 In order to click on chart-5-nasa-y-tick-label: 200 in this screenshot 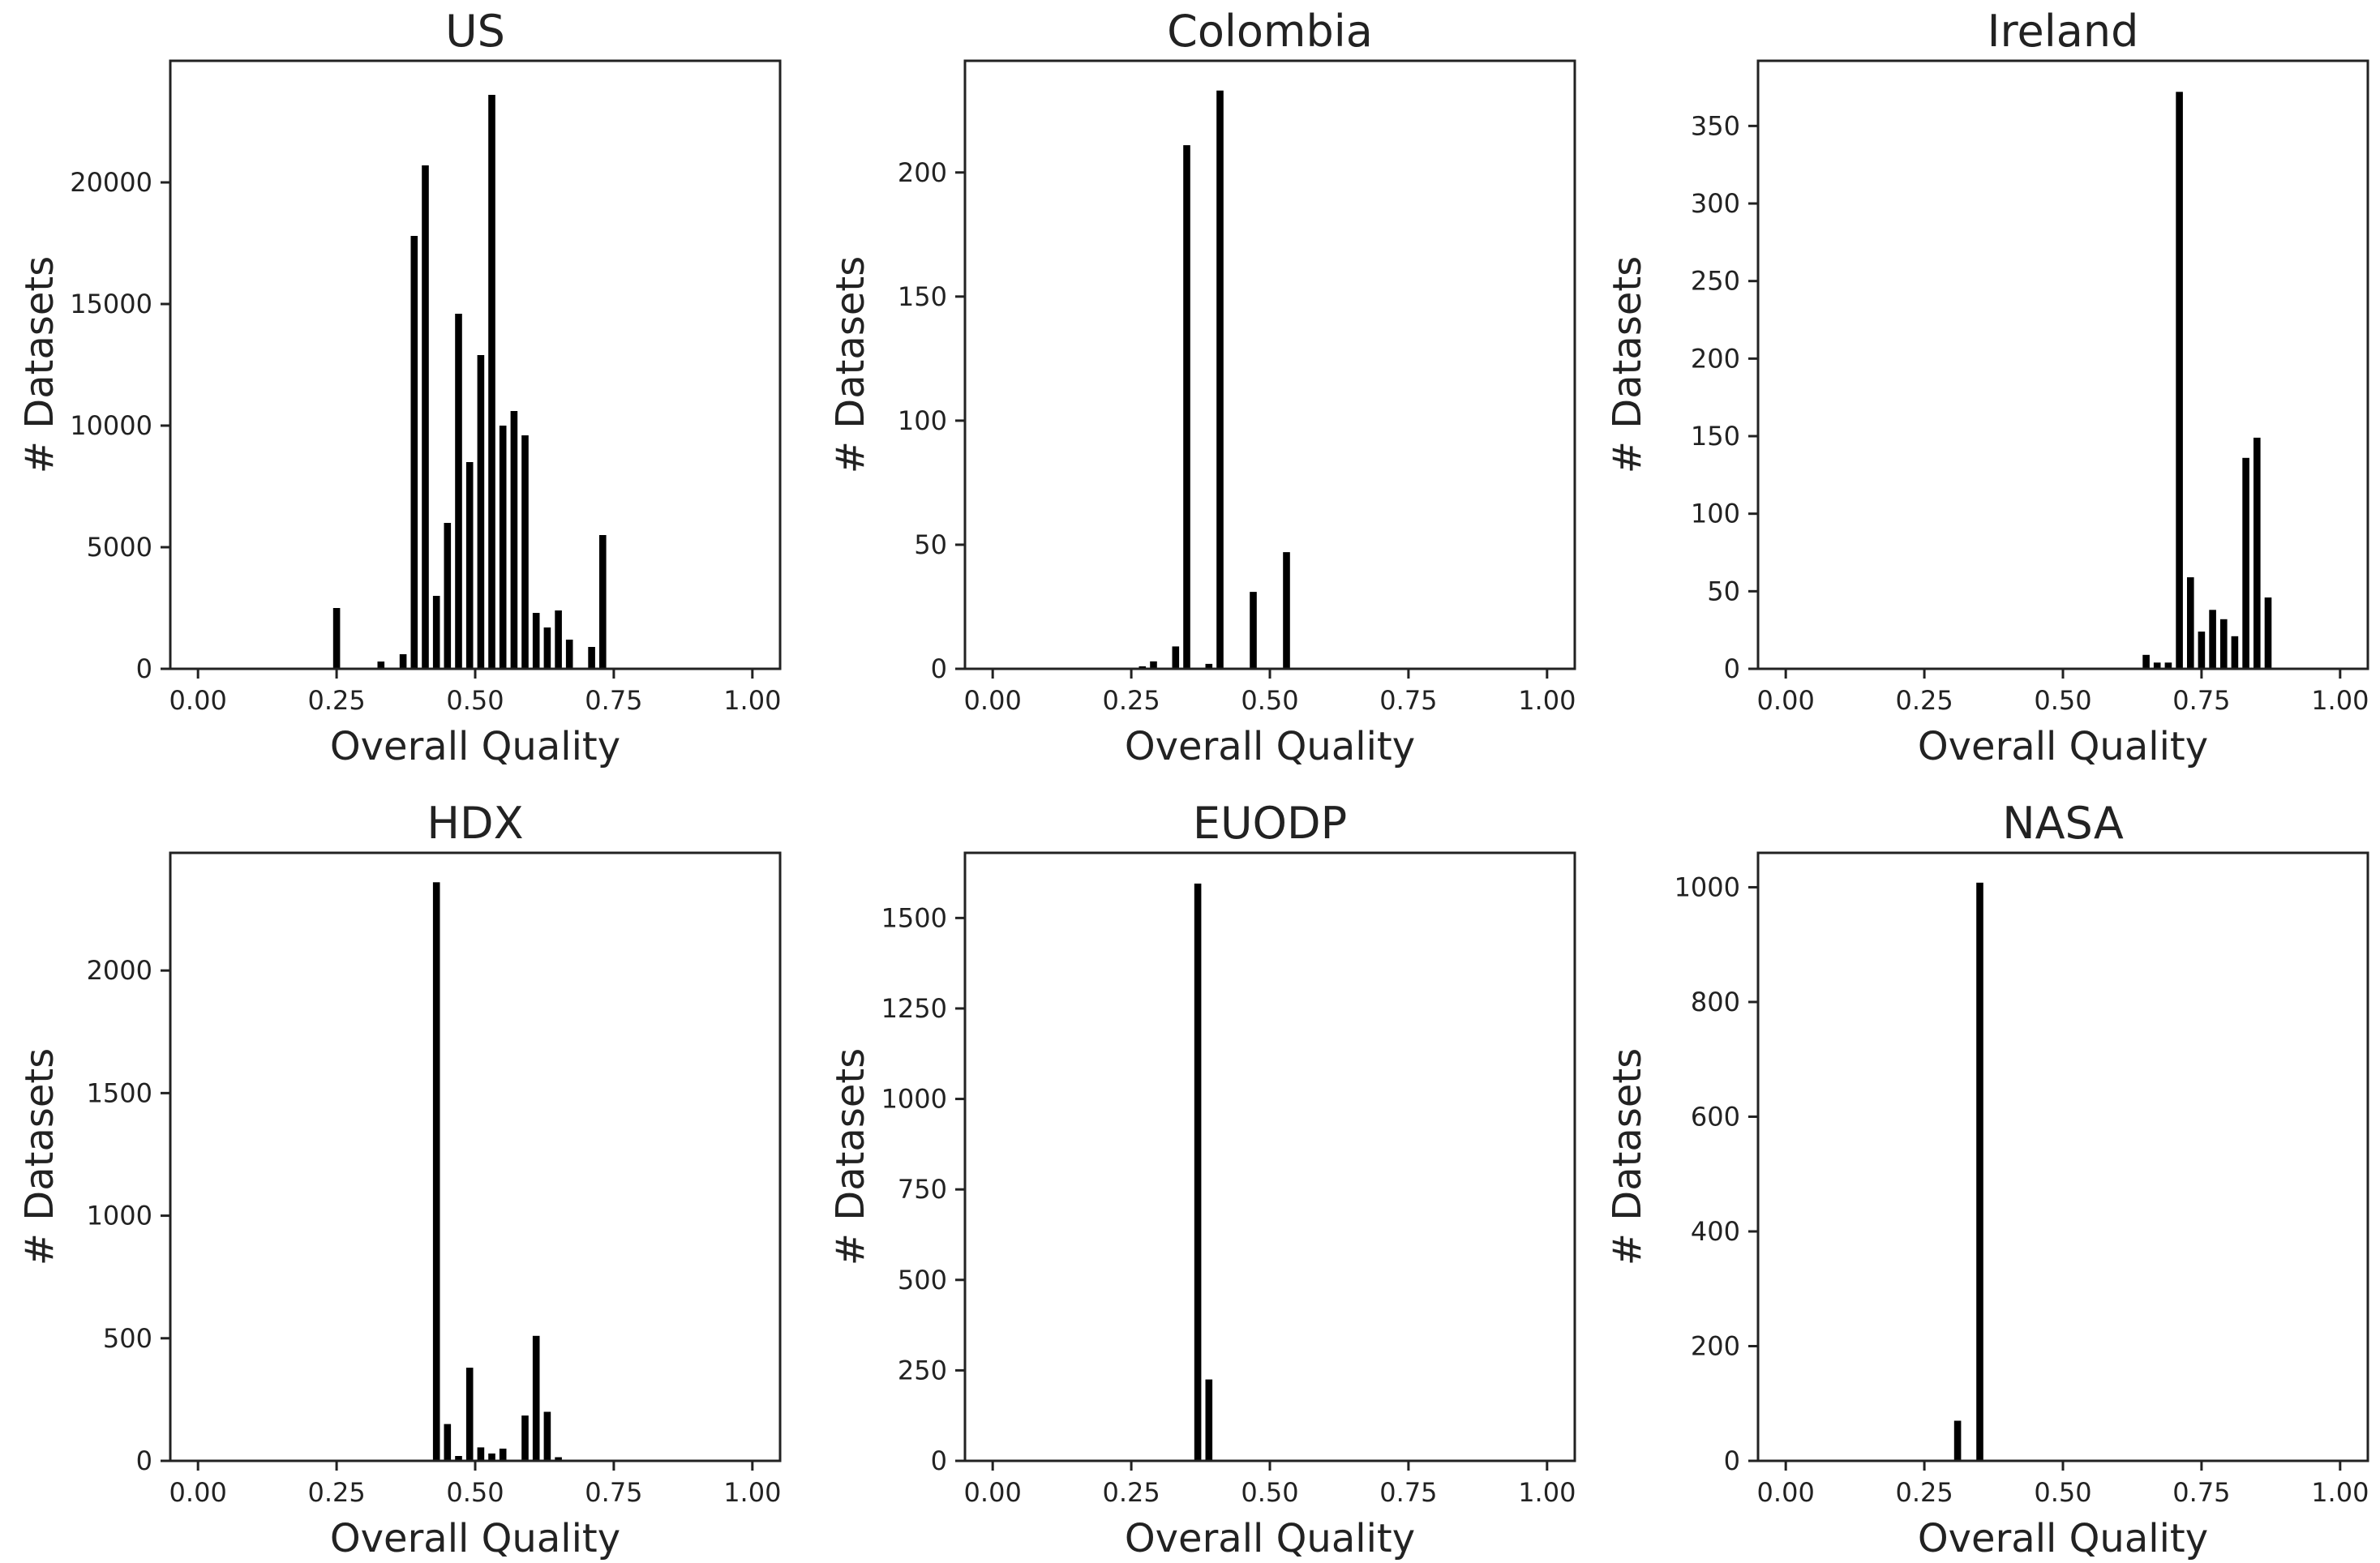, I will do `click(1715, 1346)`.